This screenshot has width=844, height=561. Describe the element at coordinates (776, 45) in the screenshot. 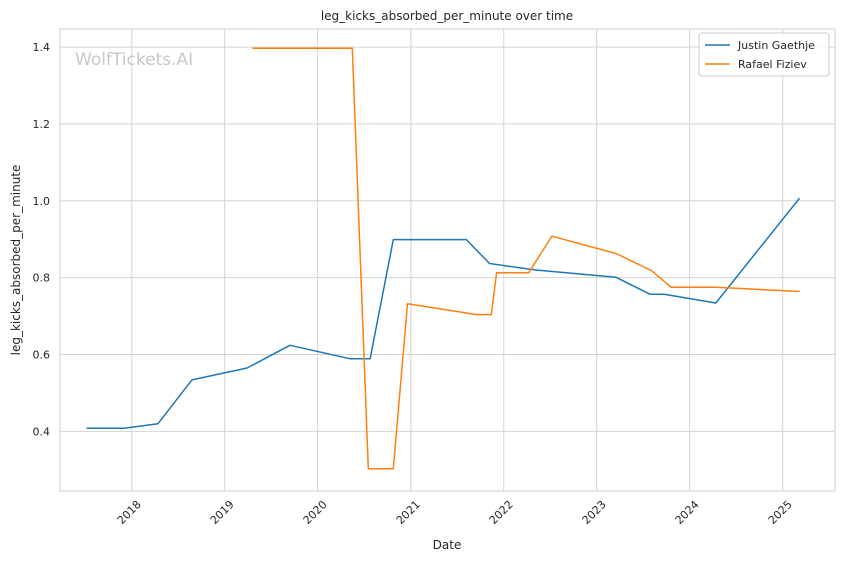

I see `legend-label-justin-gaethje: Justin Gaethje` at that location.